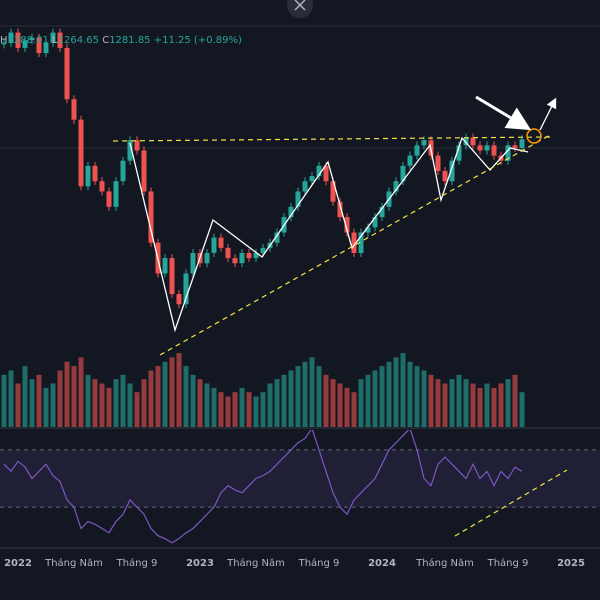 The width and height of the screenshot is (600, 600). I want to click on close-icon, so click(300, 5).